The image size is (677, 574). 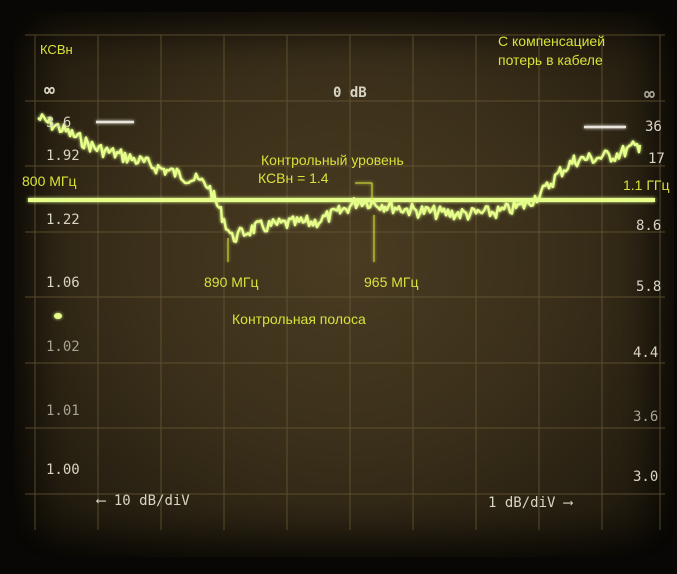 What do you see at coordinates (63, 411) in the screenshot?
I see `left-tick: 1.01` at bounding box center [63, 411].